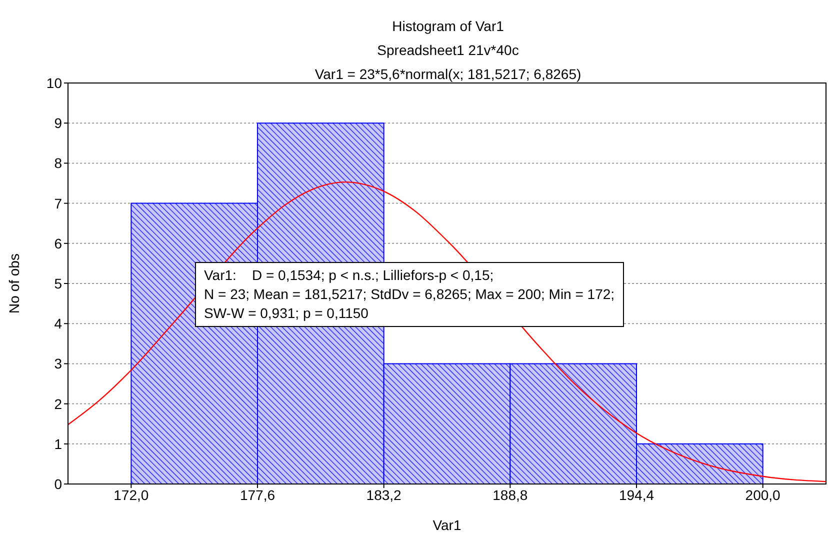  What do you see at coordinates (58, 283) in the screenshot?
I see `y-tick-label: 5` at bounding box center [58, 283].